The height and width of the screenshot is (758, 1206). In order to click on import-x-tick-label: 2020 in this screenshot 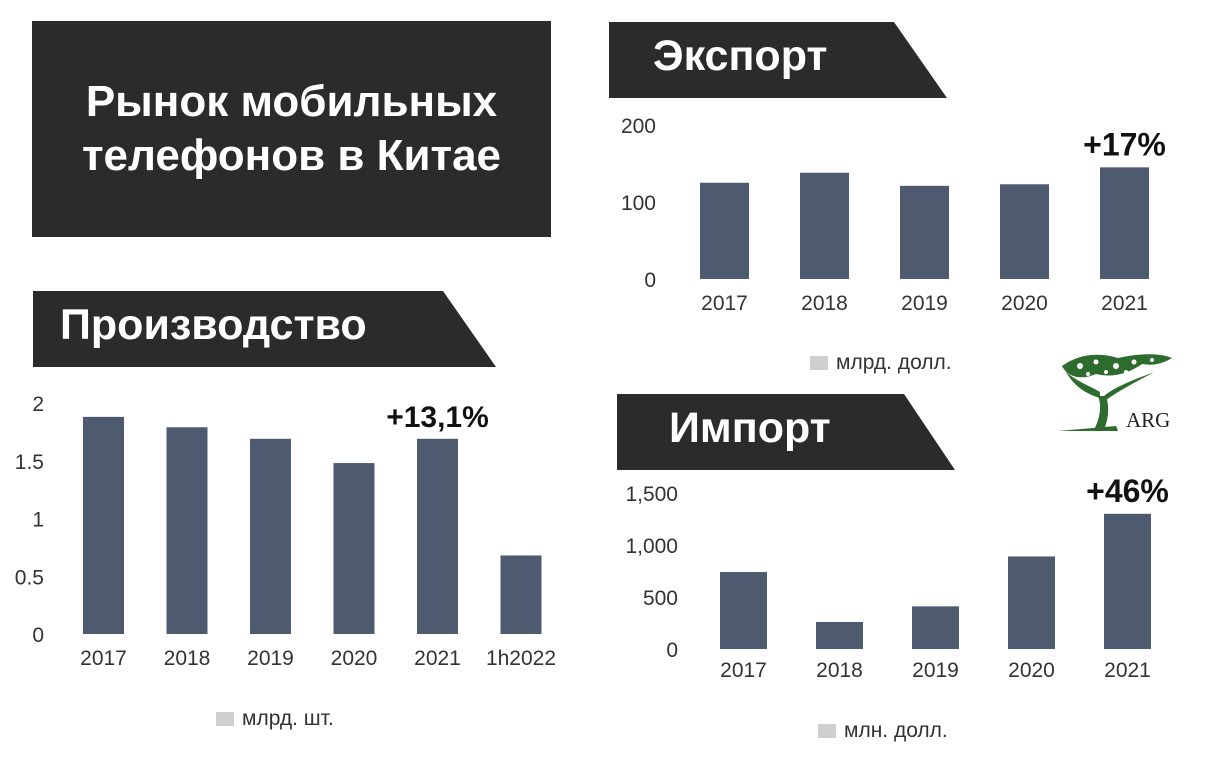, I will do `click(1031, 670)`.